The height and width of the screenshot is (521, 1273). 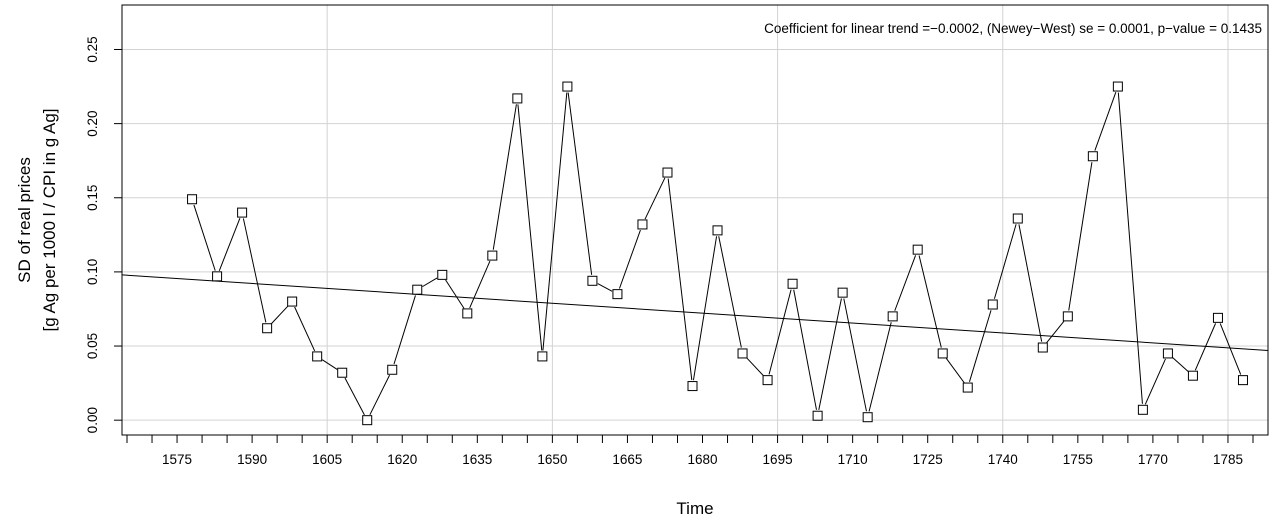 I want to click on x-tick-label: 1710, so click(x=853, y=459).